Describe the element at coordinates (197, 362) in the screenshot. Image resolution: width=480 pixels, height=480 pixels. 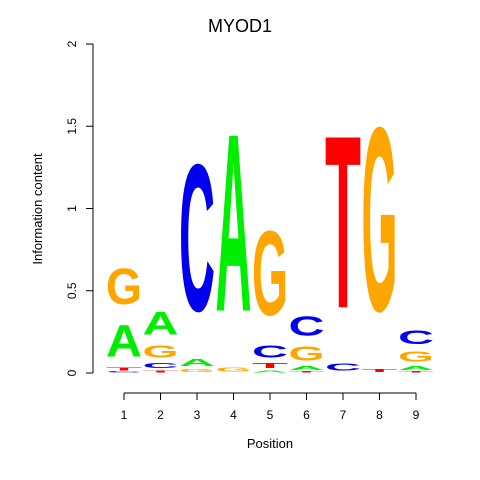
I see `logo-letter-pos3-A: A` at that location.